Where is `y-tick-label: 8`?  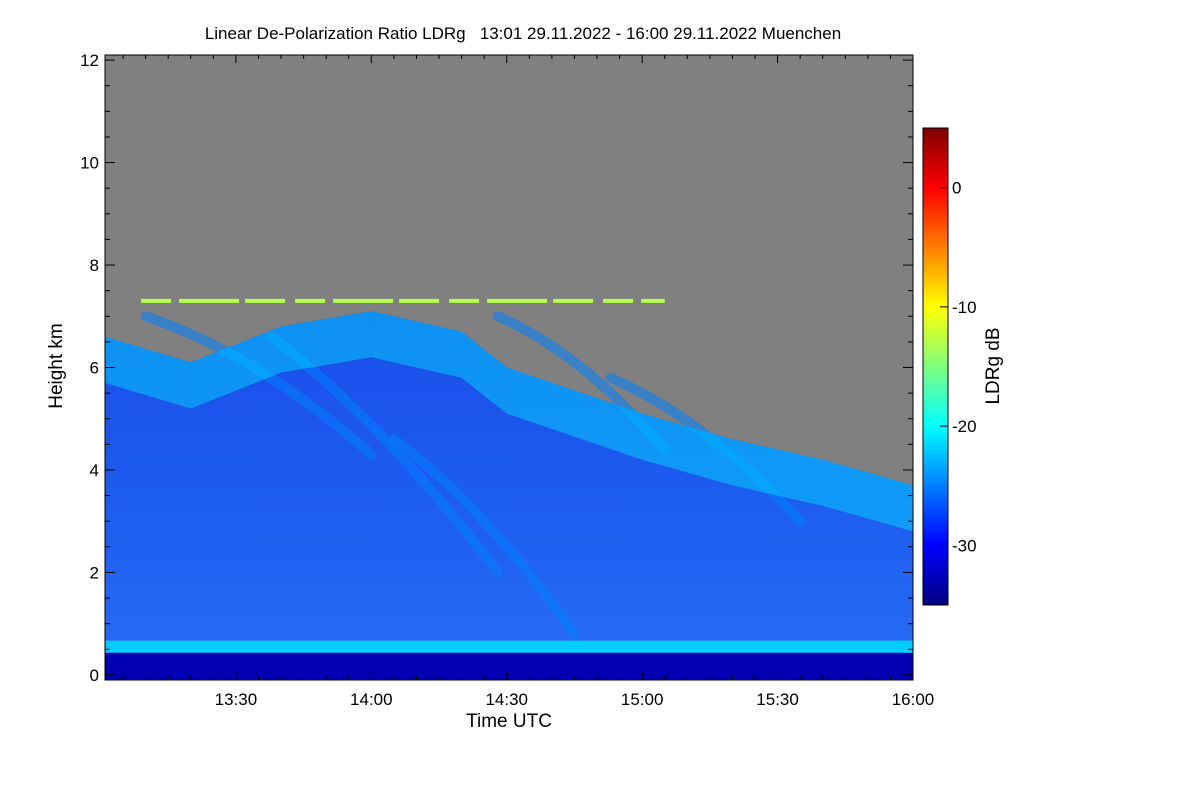
y-tick-label: 8 is located at coordinates (94, 265).